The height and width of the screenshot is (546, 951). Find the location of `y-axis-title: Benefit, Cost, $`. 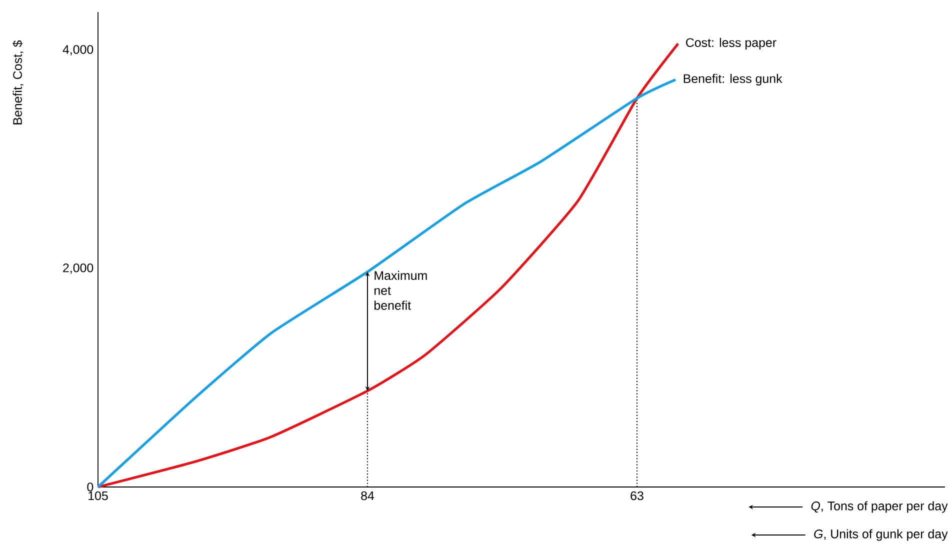

y-axis-title: Benefit, Cost, $ is located at coordinates (18, 82).